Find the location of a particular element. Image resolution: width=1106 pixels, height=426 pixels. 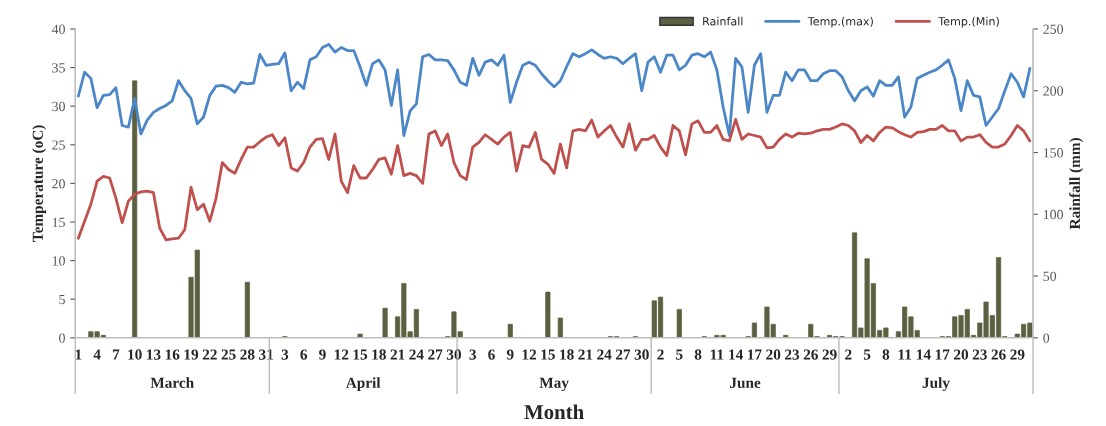

y2-tick-label: 200 is located at coordinates (1053, 91).